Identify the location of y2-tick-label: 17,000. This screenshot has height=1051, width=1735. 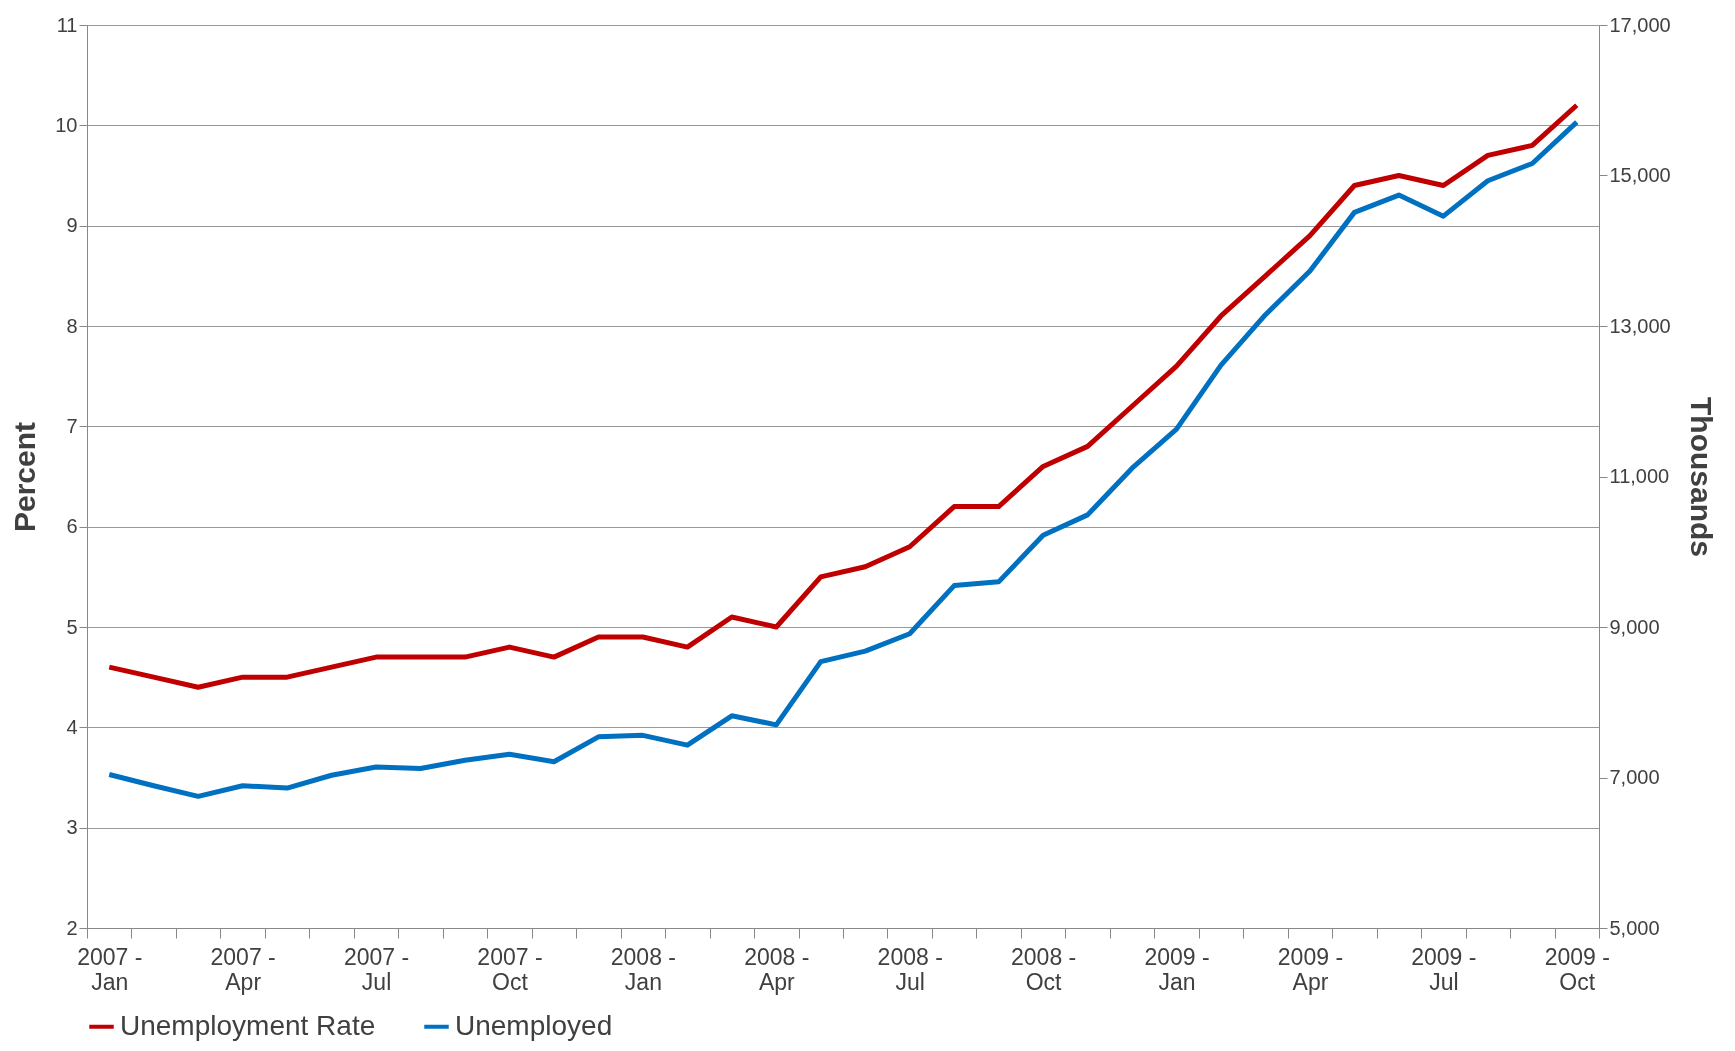
(1640, 24).